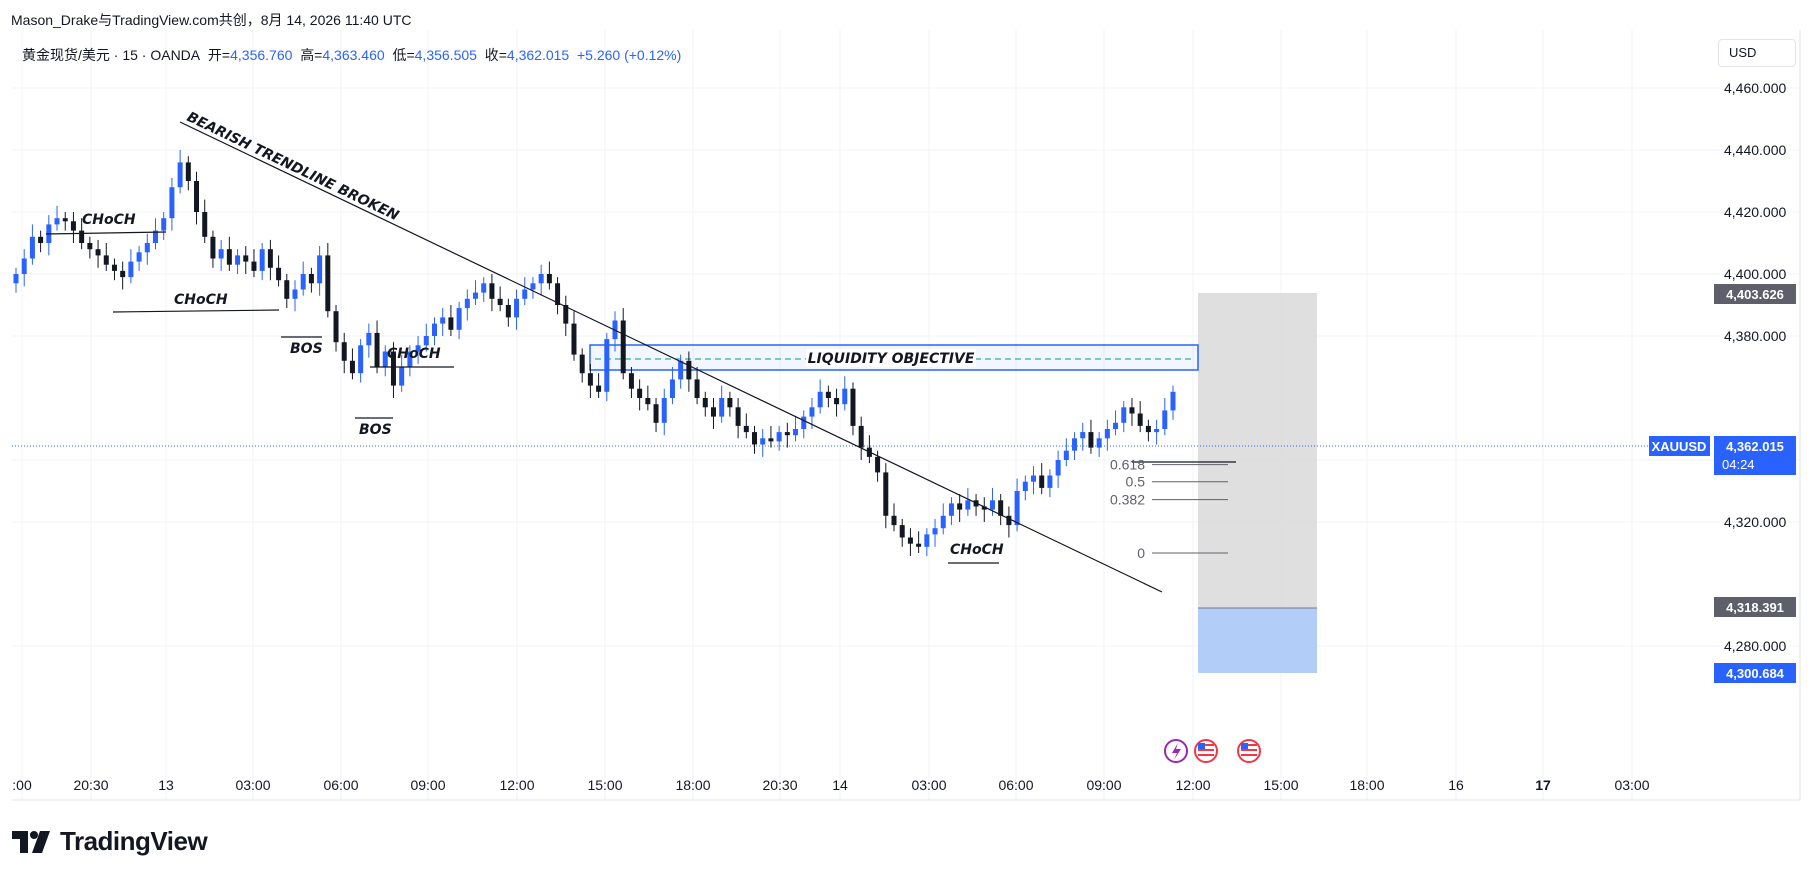 The image size is (1815, 877). What do you see at coordinates (1755, 673) in the screenshot?
I see `stop-price-label: 4,300.684` at bounding box center [1755, 673].